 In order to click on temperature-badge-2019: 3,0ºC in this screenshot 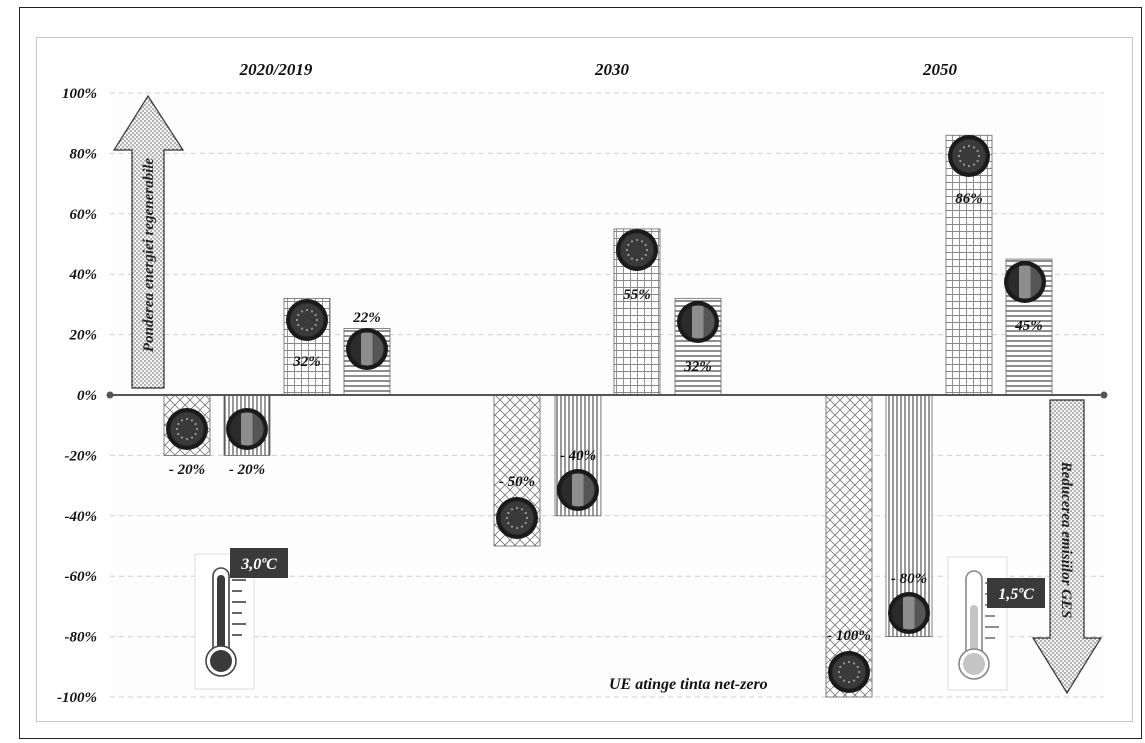, I will do `click(259, 563)`.